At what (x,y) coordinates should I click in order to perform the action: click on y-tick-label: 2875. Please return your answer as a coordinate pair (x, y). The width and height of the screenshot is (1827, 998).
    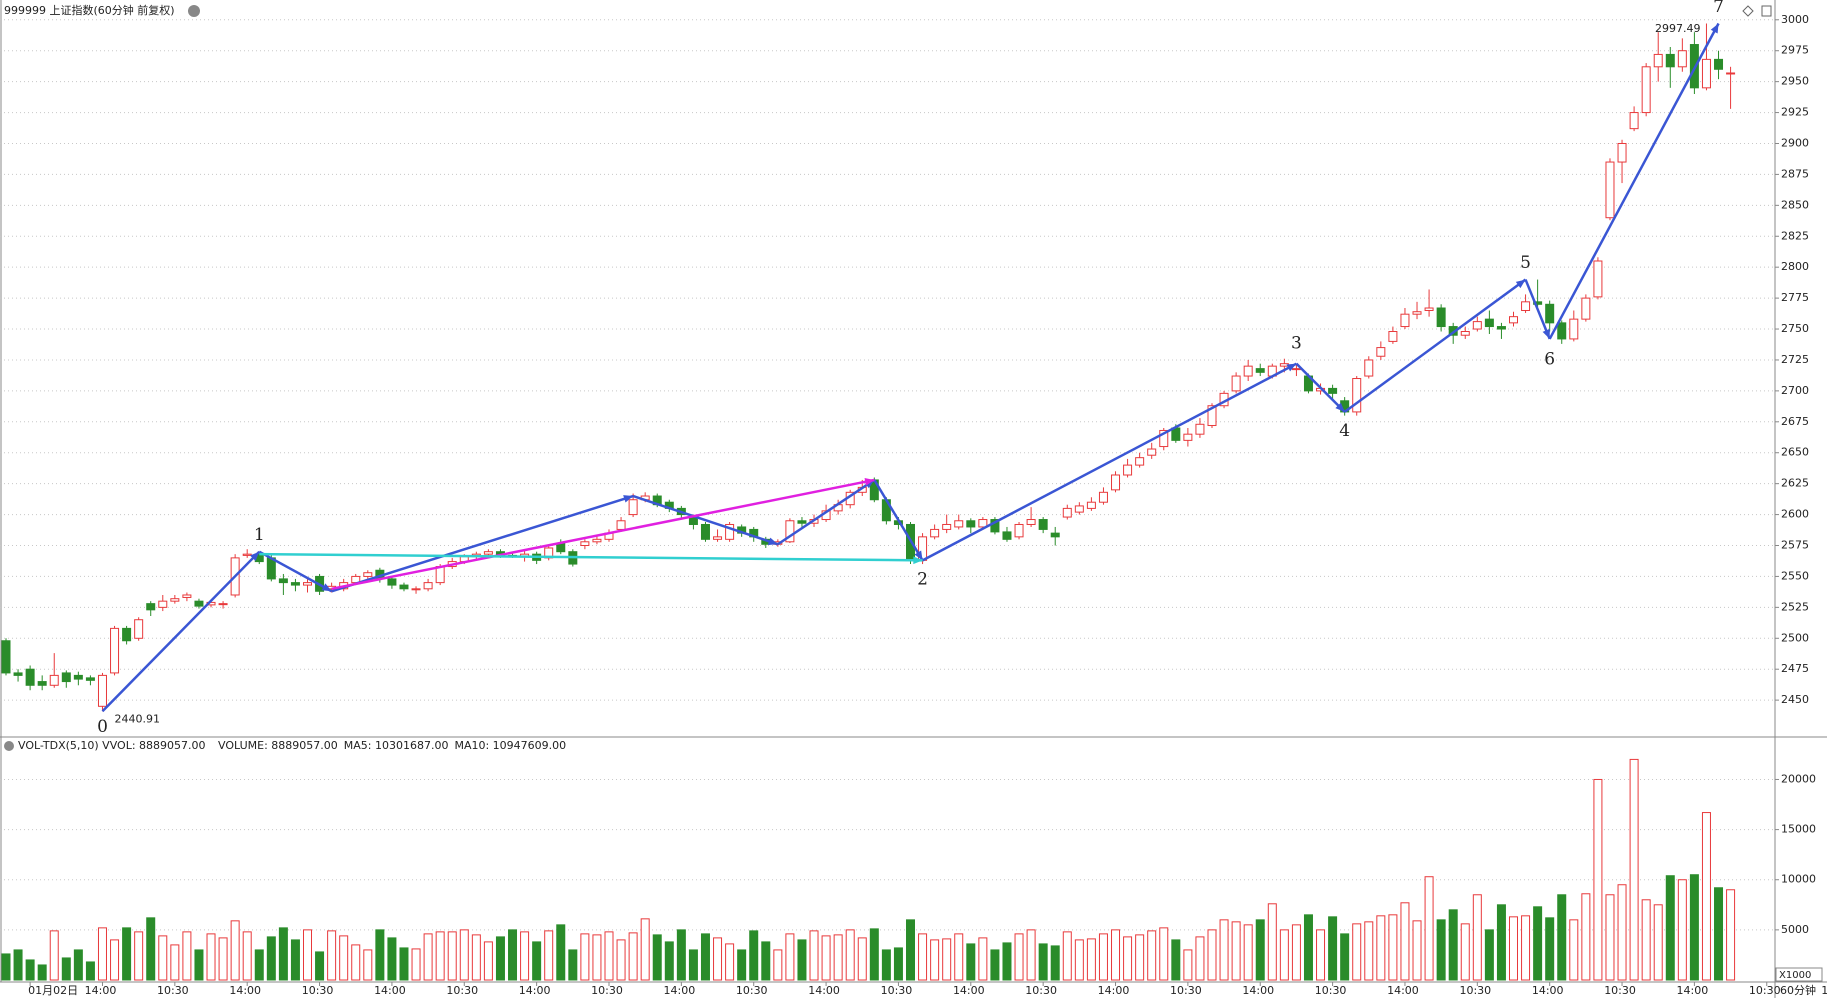
    Looking at the image, I should click on (1795, 173).